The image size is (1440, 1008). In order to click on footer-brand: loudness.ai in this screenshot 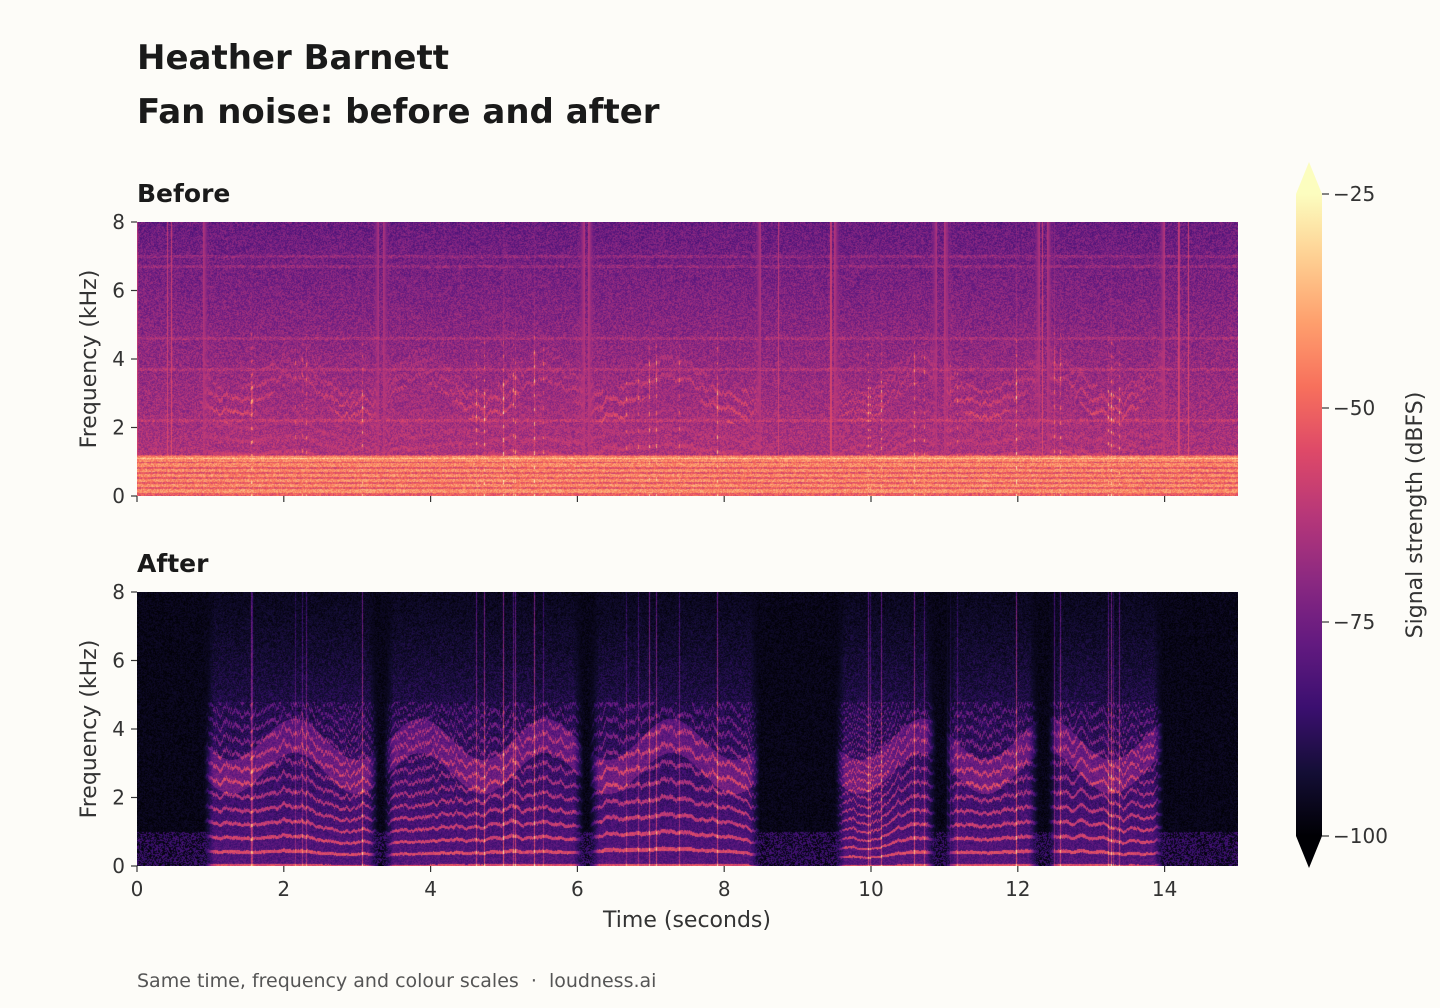, I will do `click(602, 981)`.